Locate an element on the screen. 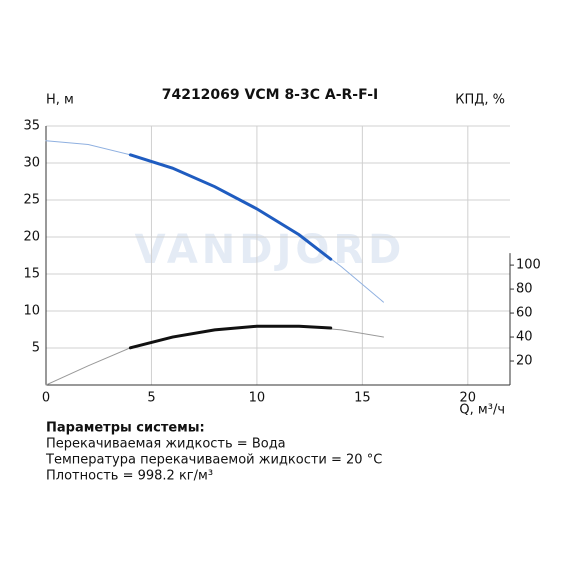  x-tick-label: 15 is located at coordinates (362, 398).